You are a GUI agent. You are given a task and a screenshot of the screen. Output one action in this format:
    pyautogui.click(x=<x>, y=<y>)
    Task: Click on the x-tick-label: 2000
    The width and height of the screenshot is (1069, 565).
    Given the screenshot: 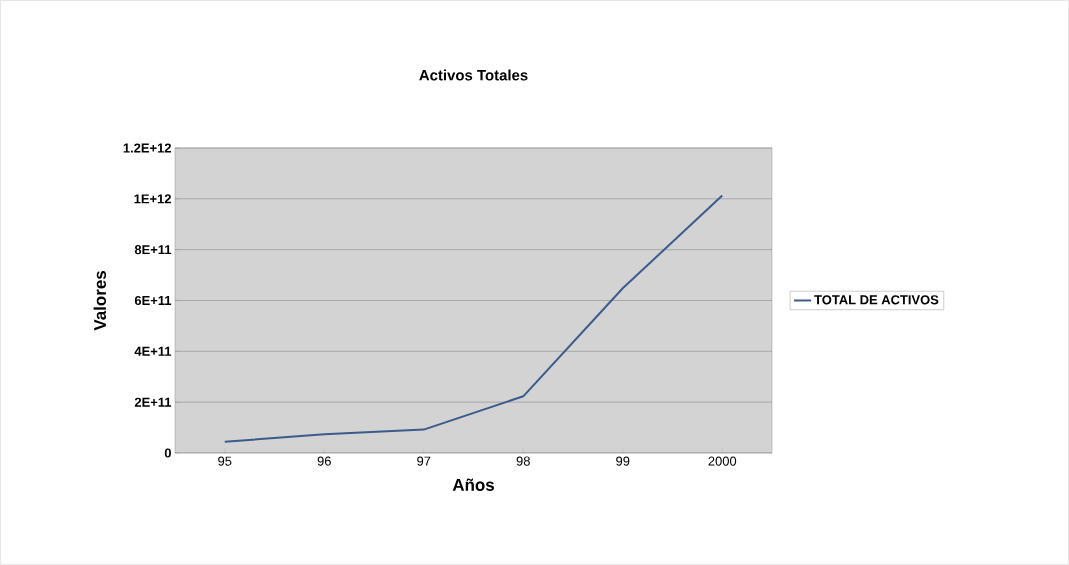 What is the action you would take?
    pyautogui.click(x=722, y=461)
    